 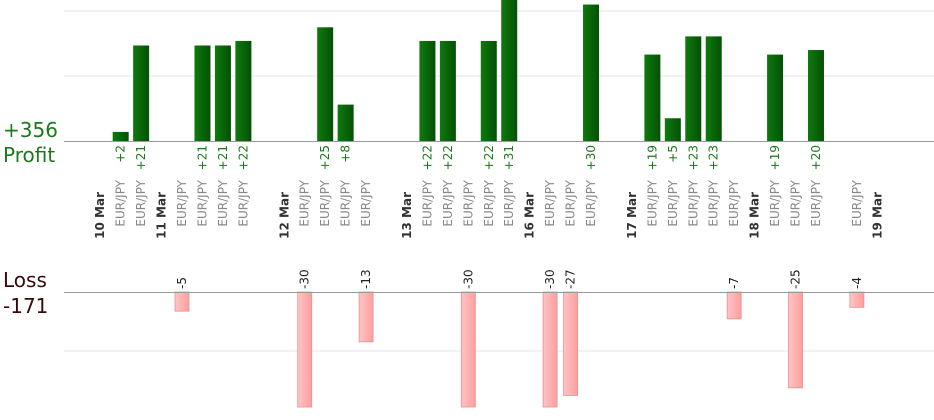 I want to click on loss-value-label: -5, so click(x=182, y=283).